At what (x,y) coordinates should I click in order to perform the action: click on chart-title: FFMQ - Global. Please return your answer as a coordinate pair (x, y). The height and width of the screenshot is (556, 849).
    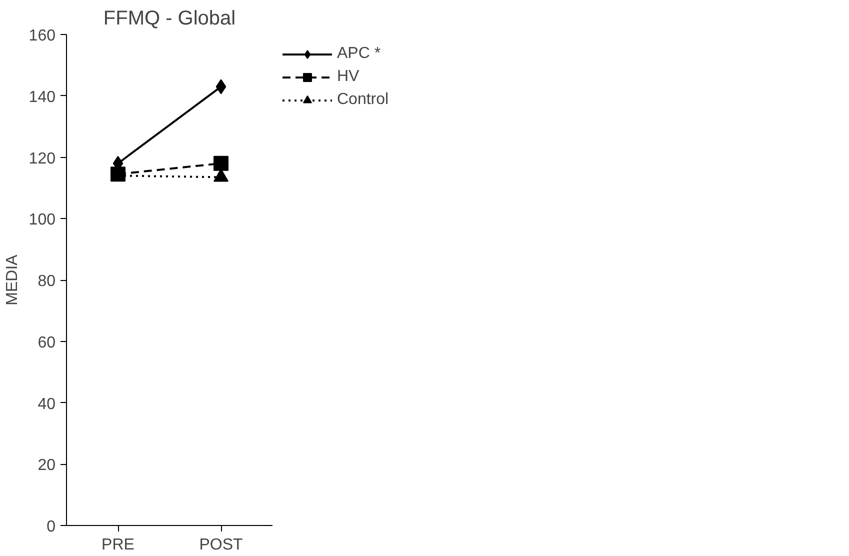
    Looking at the image, I should click on (169, 19).